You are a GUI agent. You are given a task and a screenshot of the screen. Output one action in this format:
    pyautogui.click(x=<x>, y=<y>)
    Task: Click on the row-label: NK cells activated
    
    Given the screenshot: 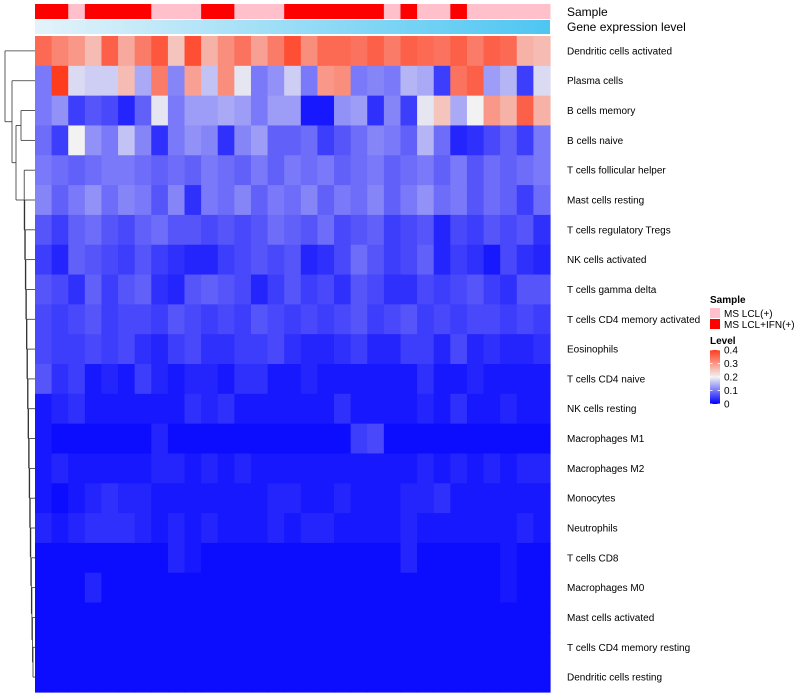 What is the action you would take?
    pyautogui.click(x=606, y=260)
    